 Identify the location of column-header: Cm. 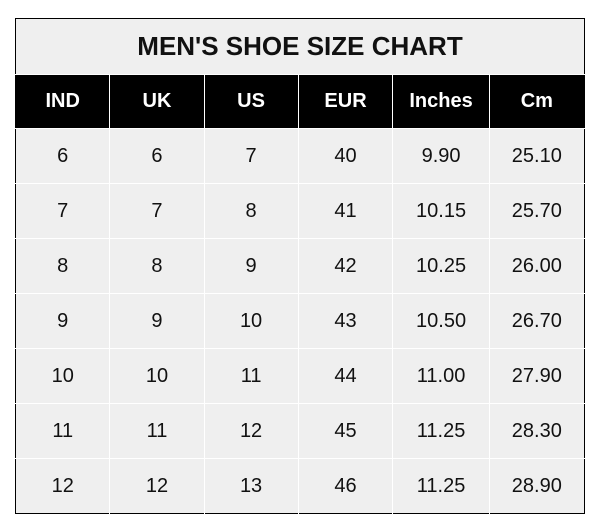
(536, 101).